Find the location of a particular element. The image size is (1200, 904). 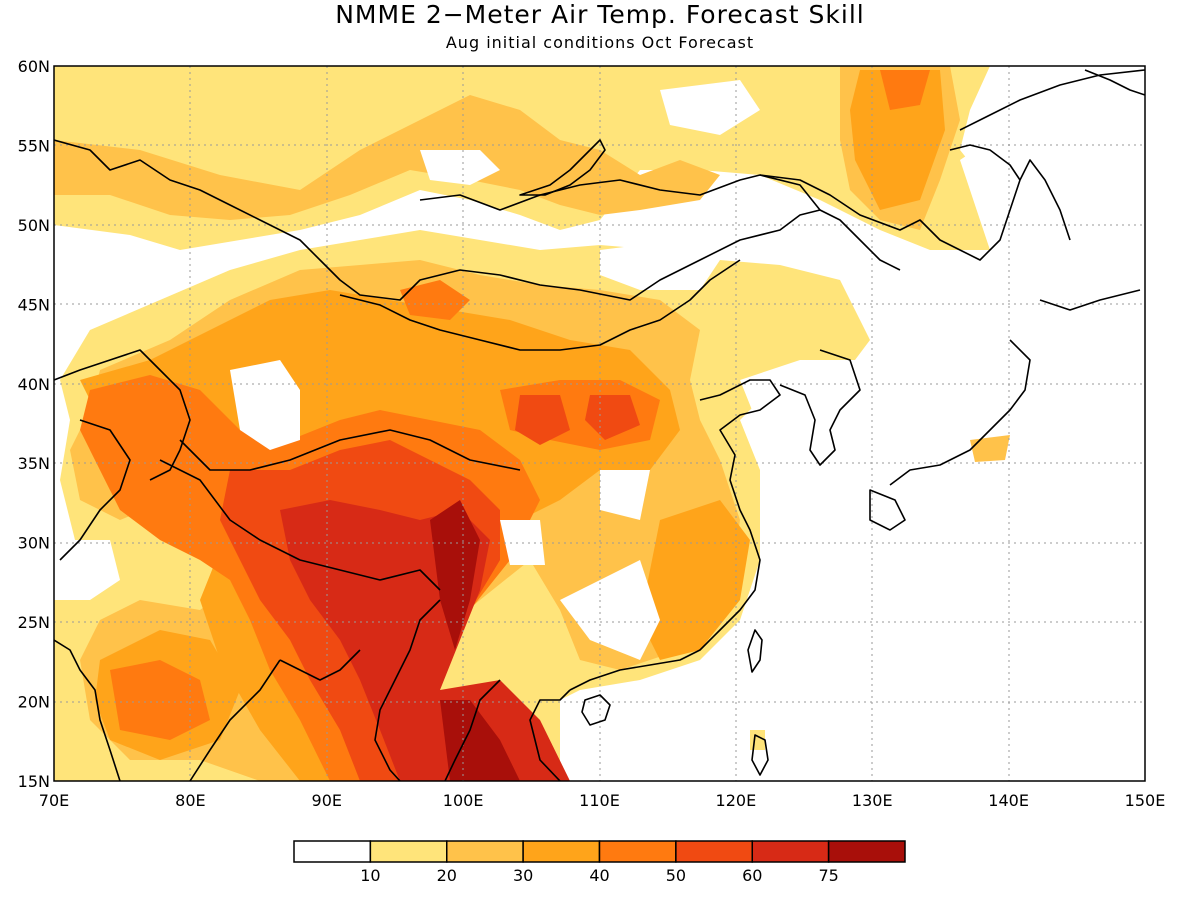

x-tick-label: 150E is located at coordinates (1145, 800).